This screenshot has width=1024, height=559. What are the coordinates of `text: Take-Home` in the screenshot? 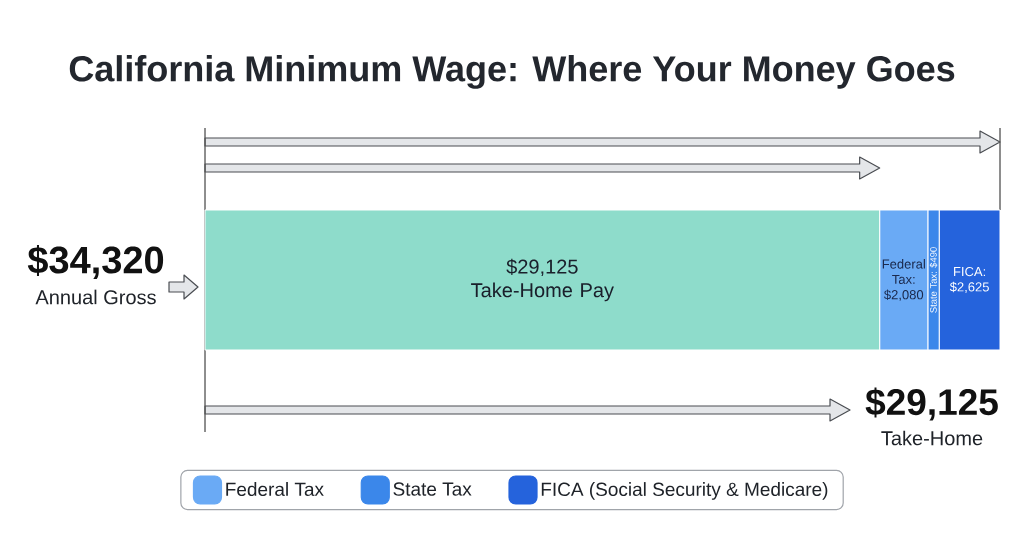 It's located at (932, 438).